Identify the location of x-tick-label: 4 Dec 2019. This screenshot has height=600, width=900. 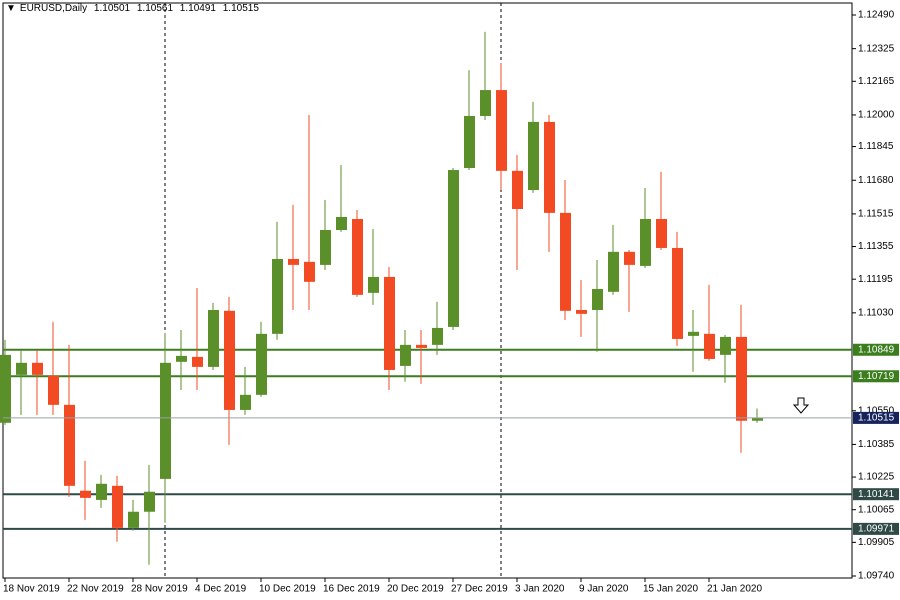
(221, 589).